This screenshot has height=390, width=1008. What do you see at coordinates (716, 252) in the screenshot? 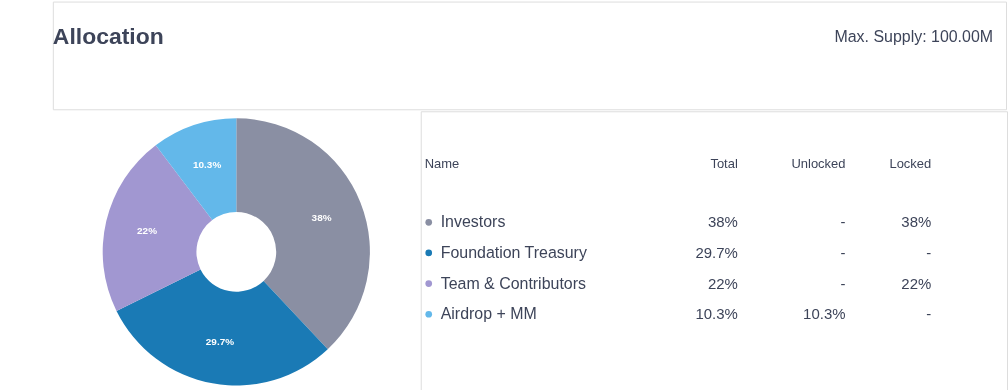
I see `text: 29.7%` at bounding box center [716, 252].